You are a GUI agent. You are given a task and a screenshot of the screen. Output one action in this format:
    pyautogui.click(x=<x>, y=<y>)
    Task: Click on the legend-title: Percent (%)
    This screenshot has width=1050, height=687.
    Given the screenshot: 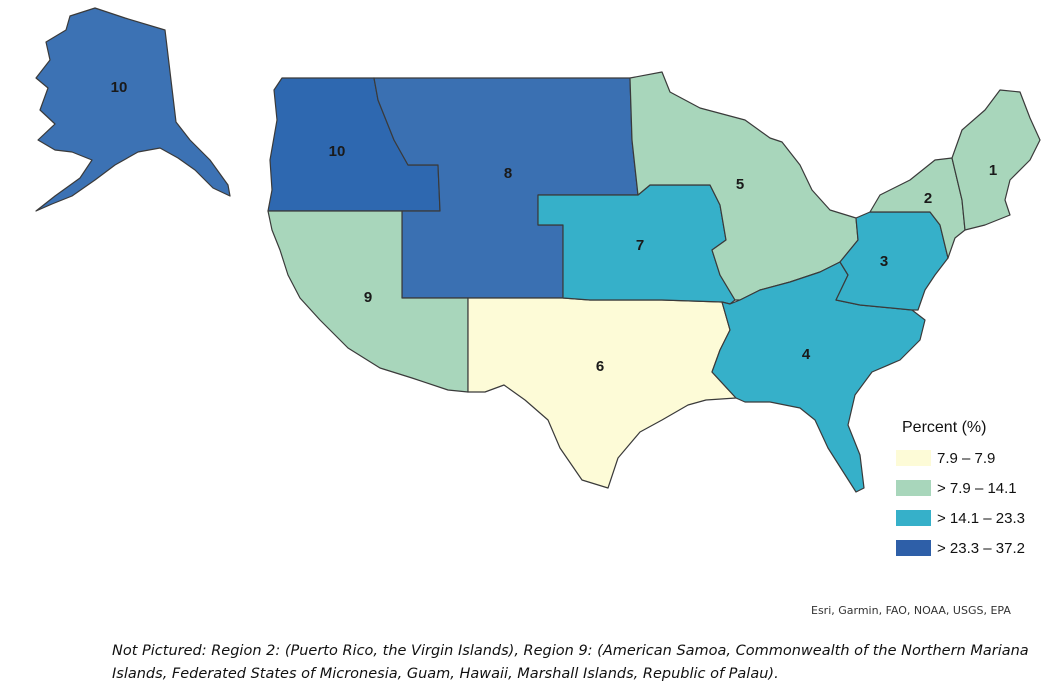 What is the action you would take?
    pyautogui.click(x=944, y=427)
    